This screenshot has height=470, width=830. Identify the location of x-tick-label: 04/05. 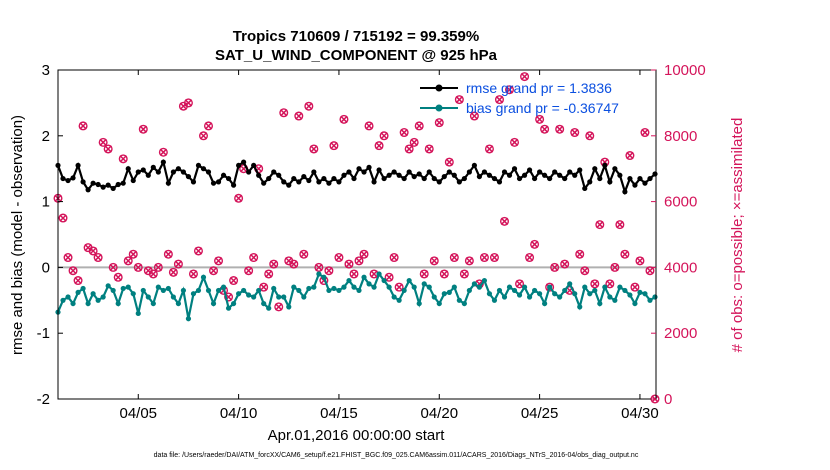
(138, 413).